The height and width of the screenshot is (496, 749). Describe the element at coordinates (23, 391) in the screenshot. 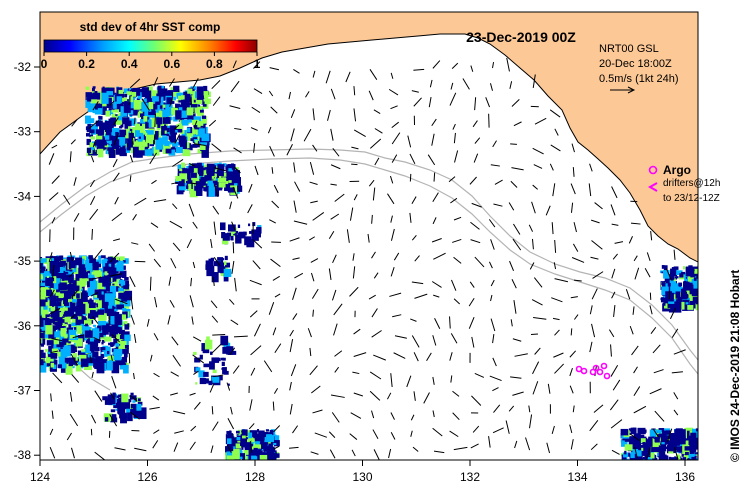

I see `y-tick-label: -37` at that location.